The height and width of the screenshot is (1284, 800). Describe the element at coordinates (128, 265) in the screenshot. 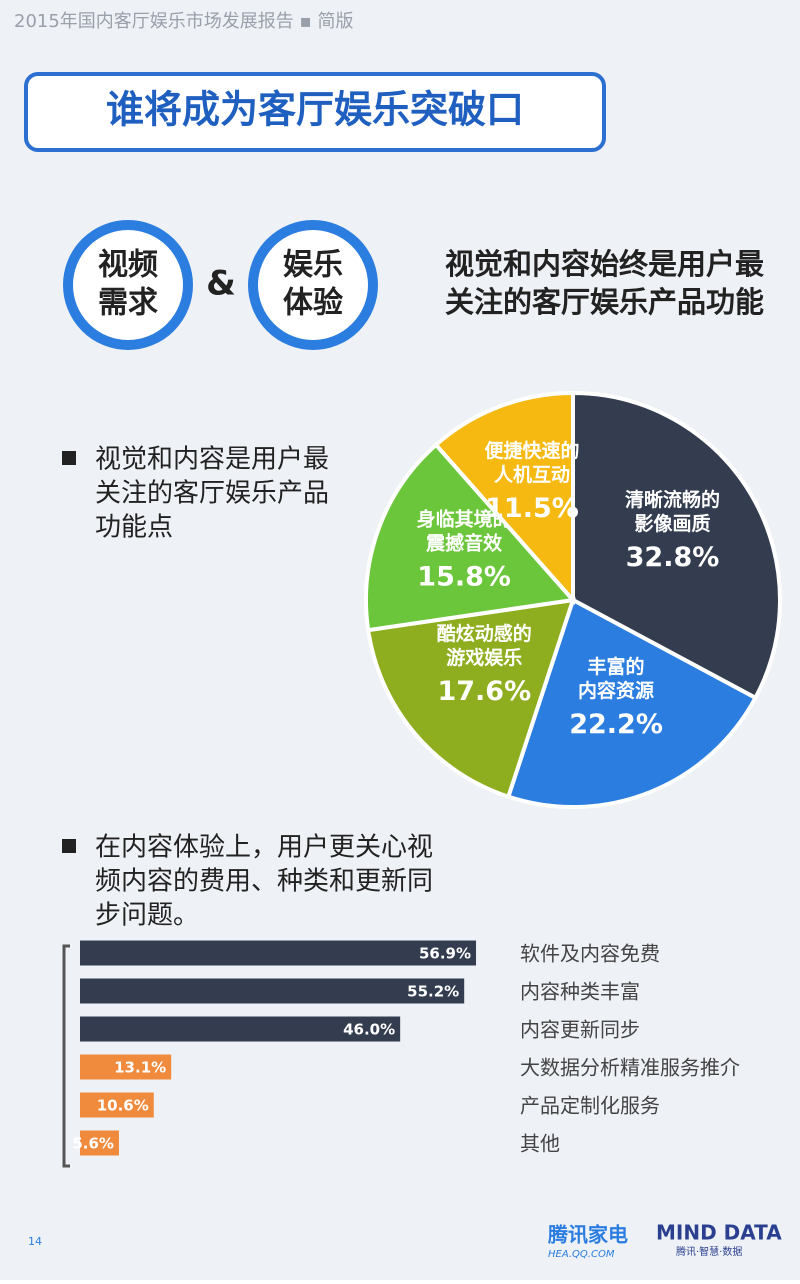

I see `badge-text: 视频` at that location.